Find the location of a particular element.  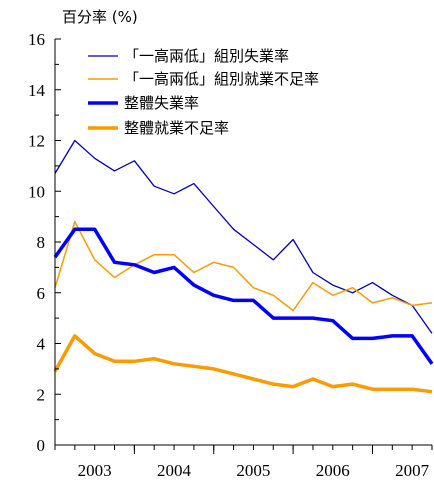

y-tick-label: 0 is located at coordinates (41, 445).